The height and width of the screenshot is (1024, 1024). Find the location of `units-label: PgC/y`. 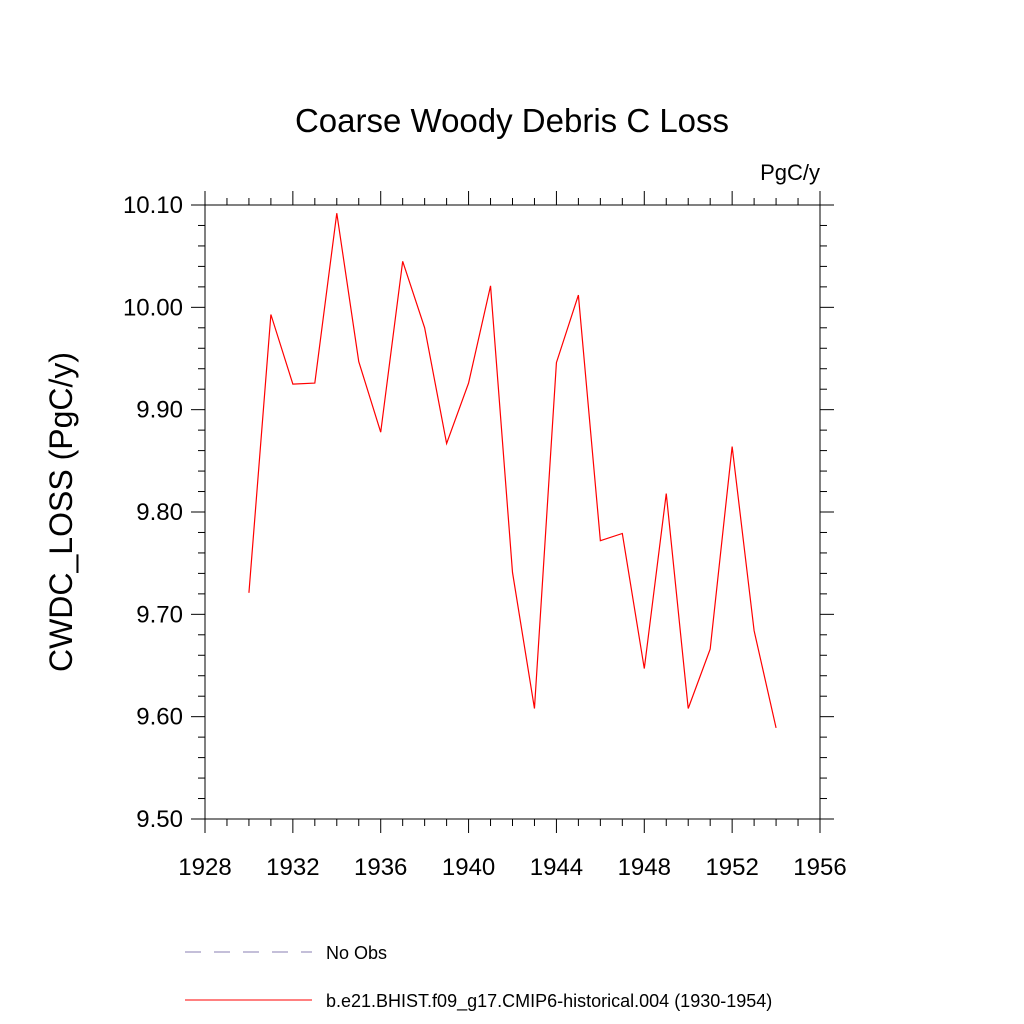

units-label: PgC/y is located at coordinates (790, 172).